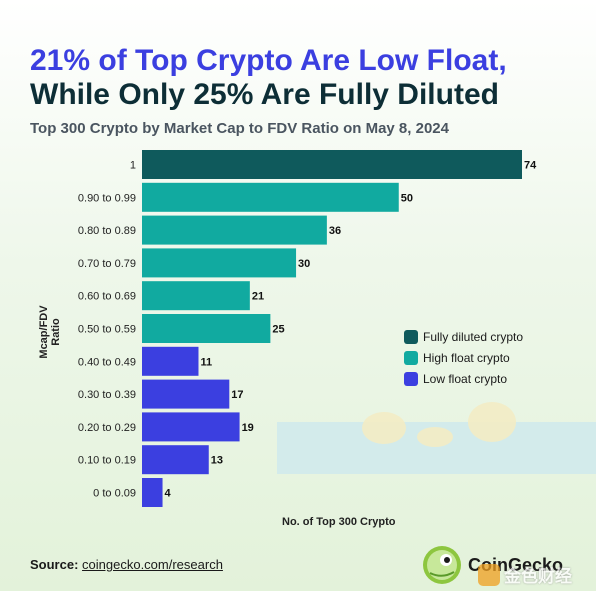  I want to click on bar-value-label: 19, so click(248, 428).